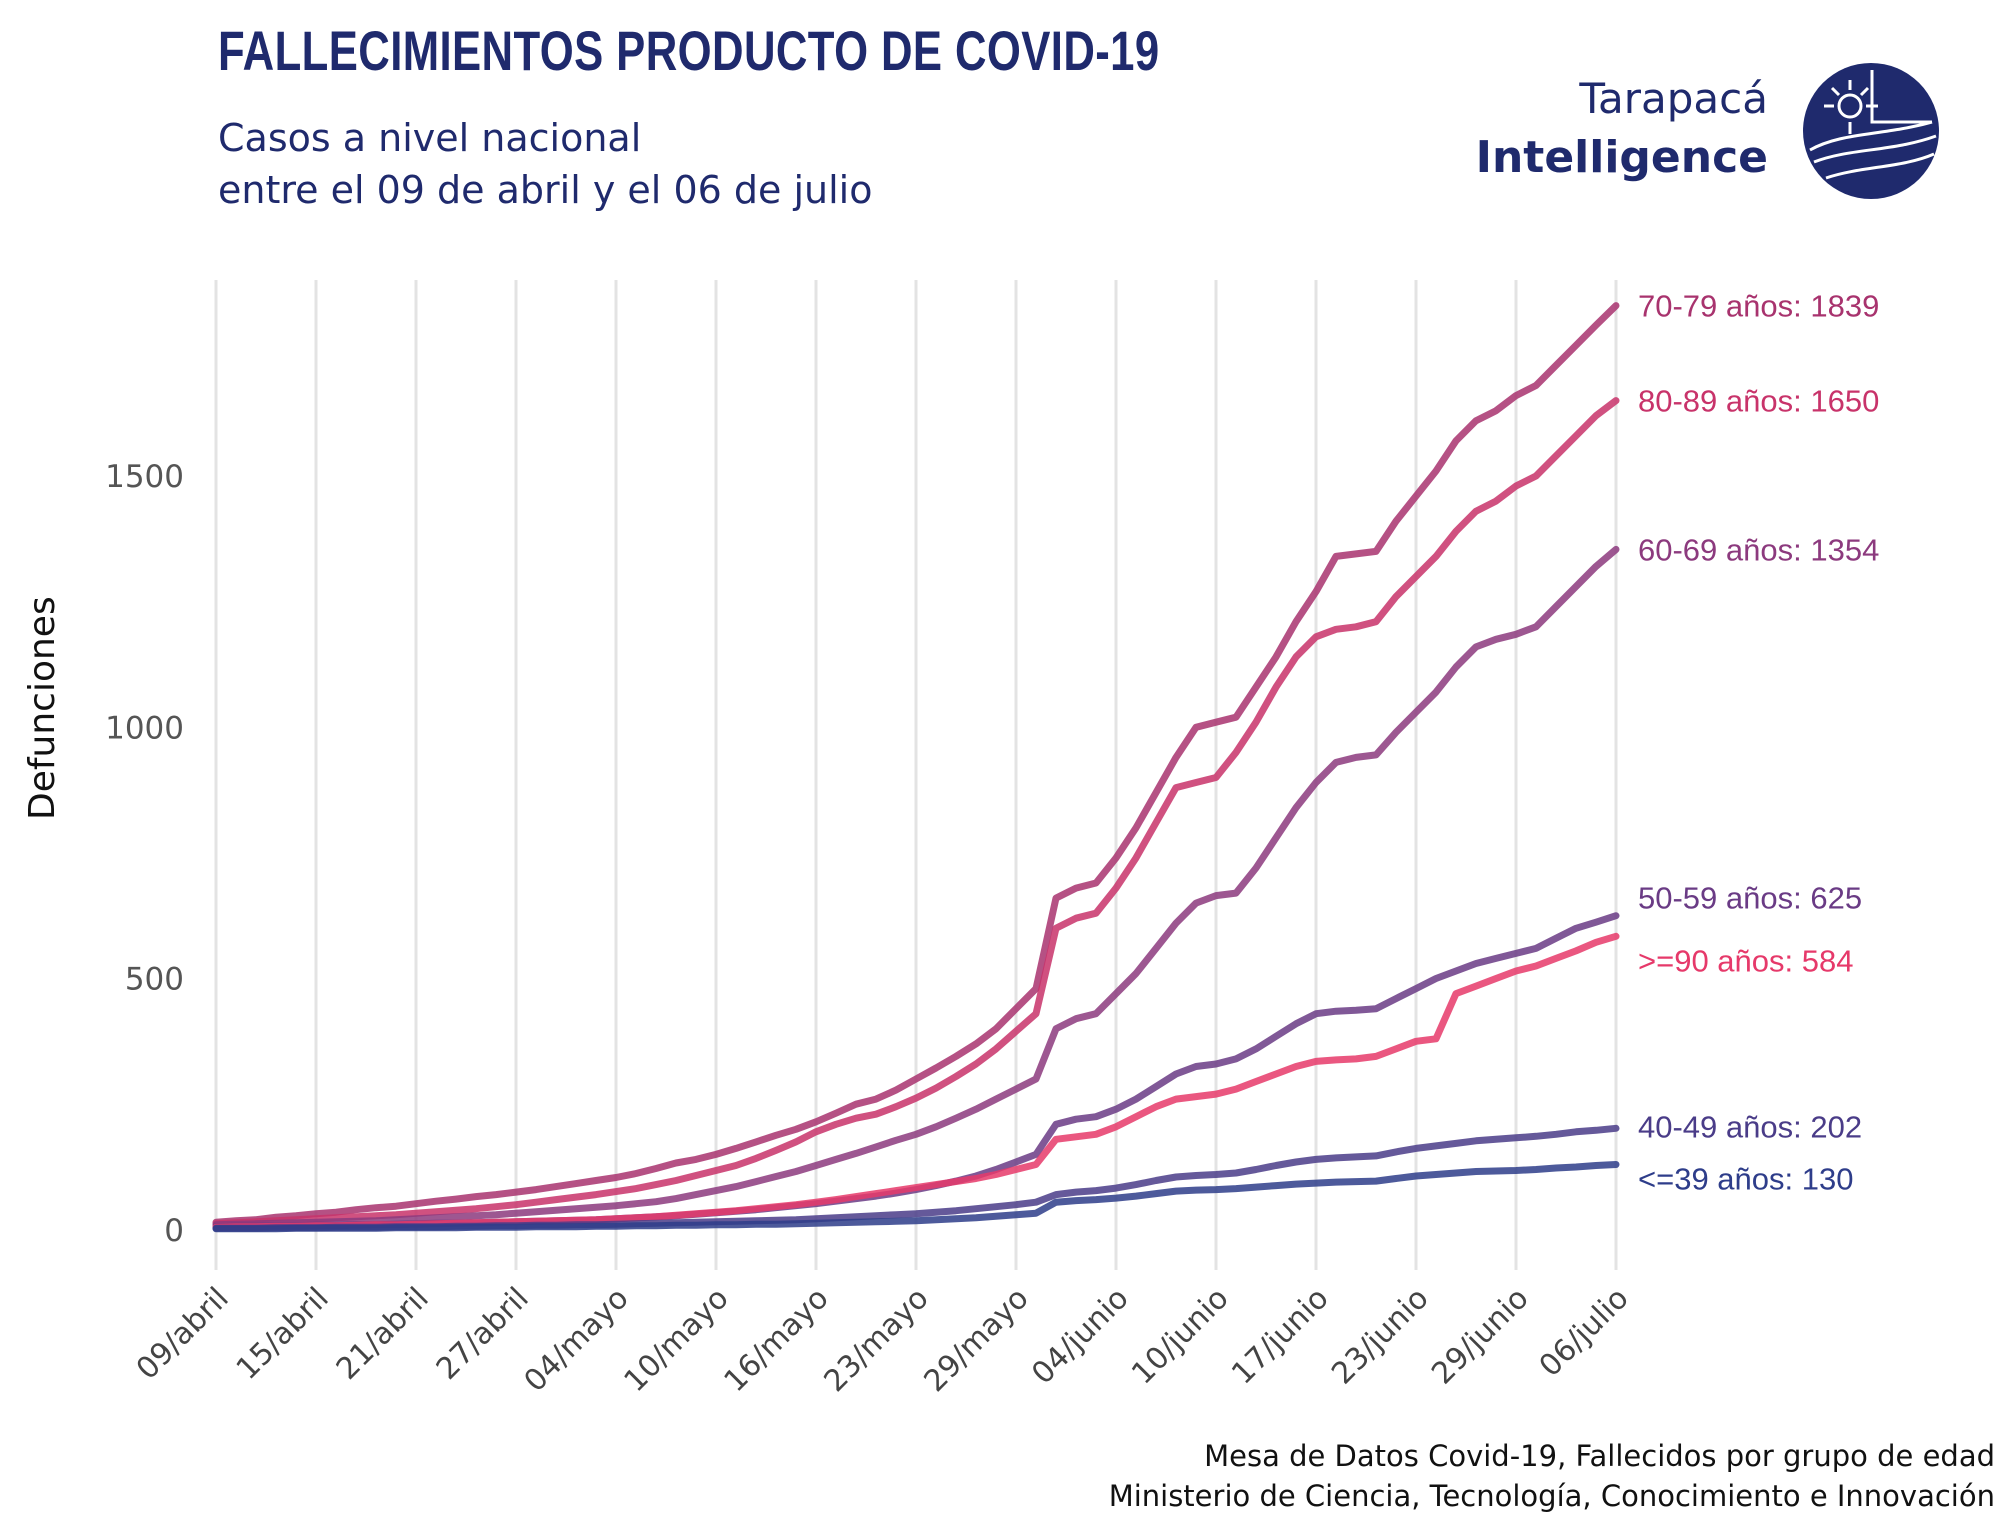  Describe the element at coordinates (1584, 1332) in the screenshot. I see `x-tick-label: 06/julio` at that location.